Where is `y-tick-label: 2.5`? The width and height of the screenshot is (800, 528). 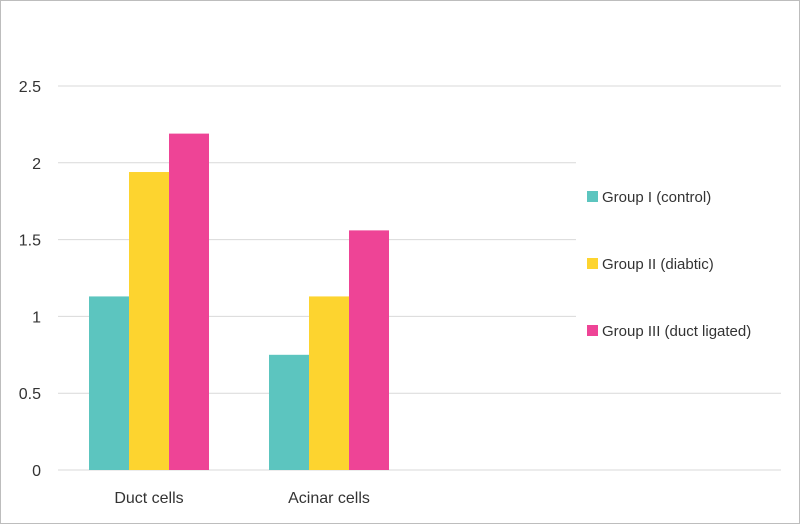 y-tick-label: 2.5 is located at coordinates (30, 87).